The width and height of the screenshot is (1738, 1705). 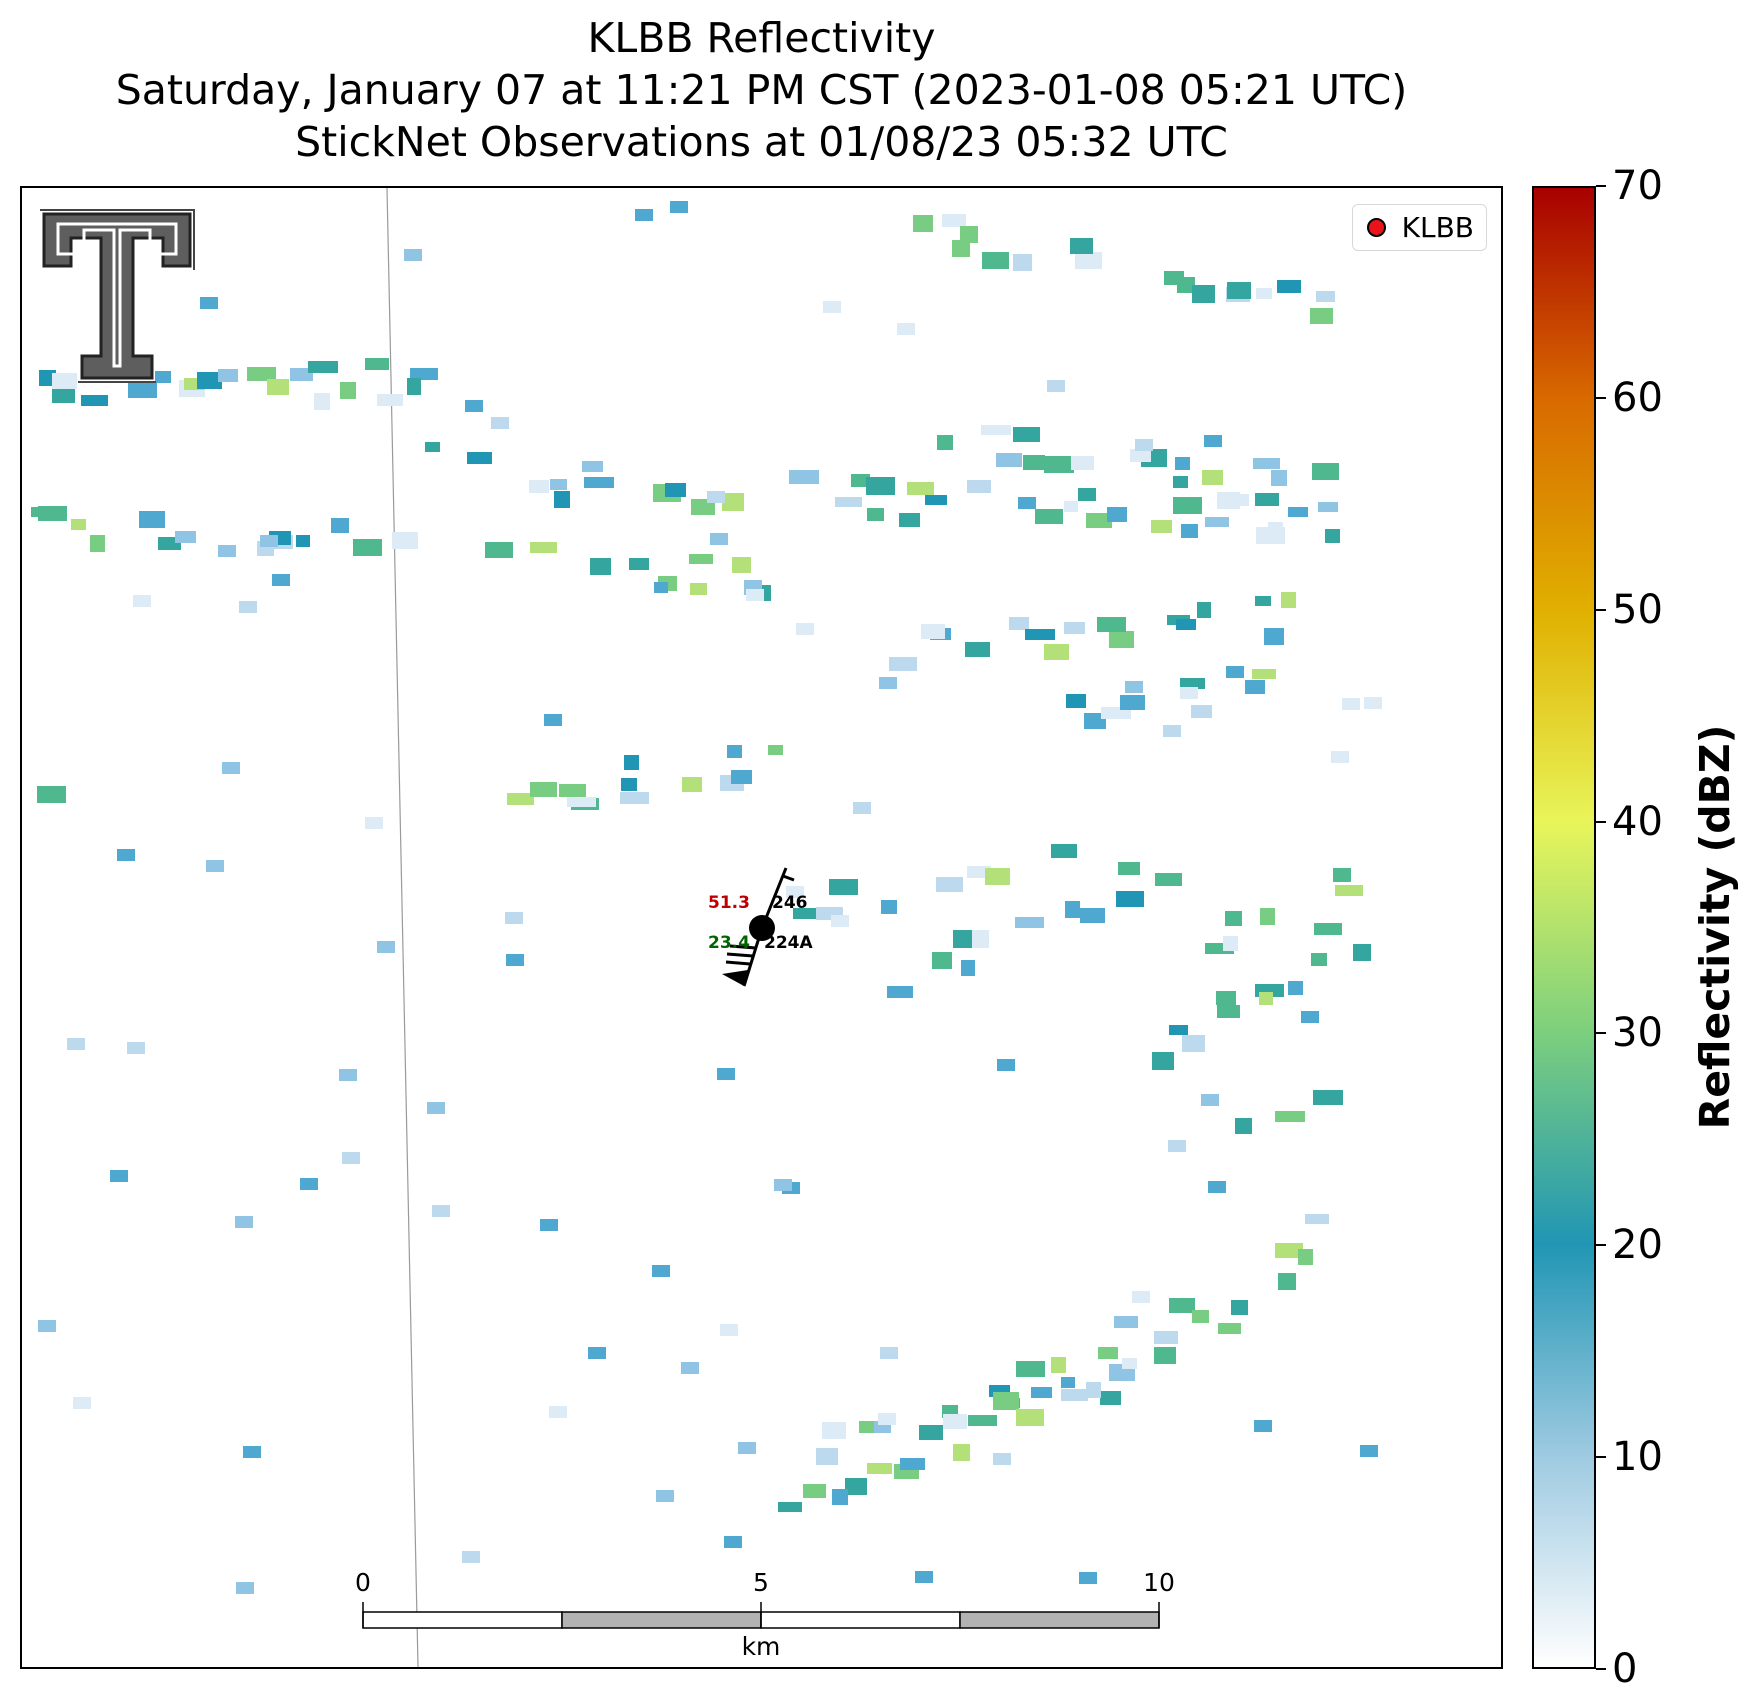 I want to click on title-line-1: KLBB Reflectivity, so click(x=761, y=38).